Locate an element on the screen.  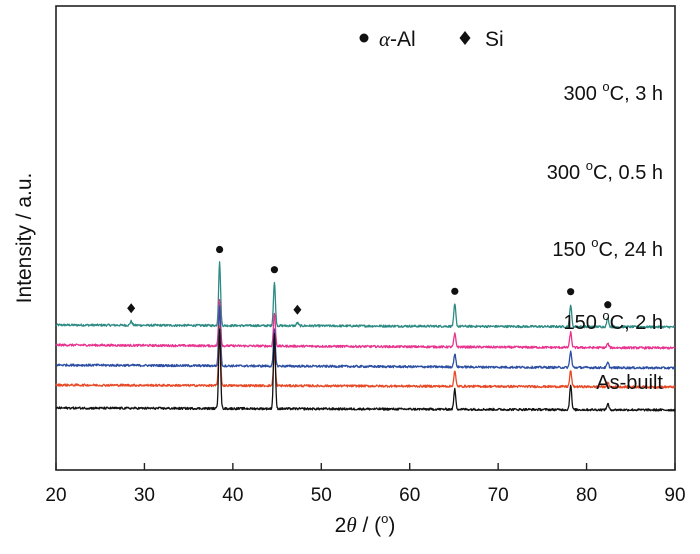
legend-si-label: Si is located at coordinates (494, 39).